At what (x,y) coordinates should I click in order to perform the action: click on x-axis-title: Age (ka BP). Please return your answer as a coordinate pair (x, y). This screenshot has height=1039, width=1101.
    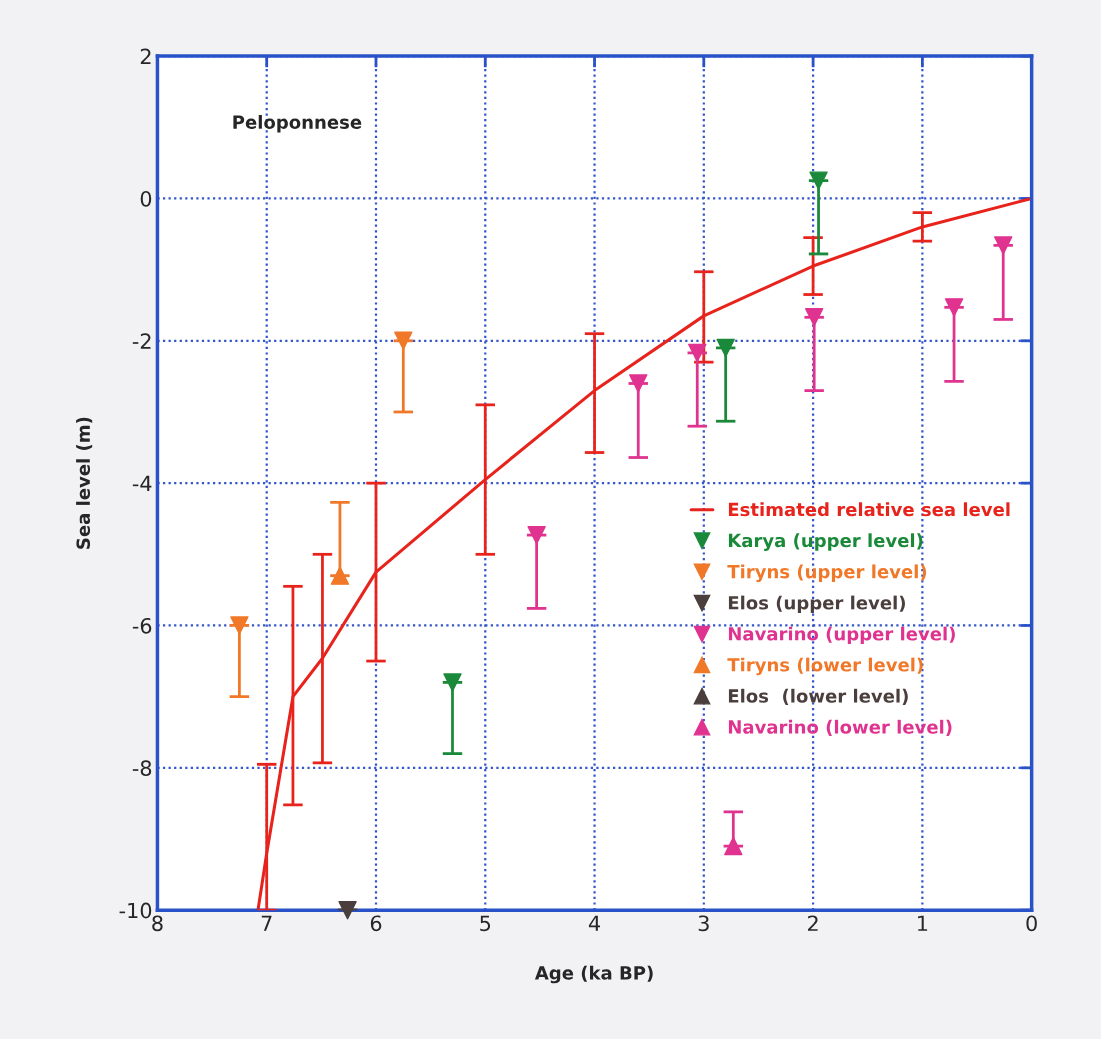
    Looking at the image, I should click on (593, 974).